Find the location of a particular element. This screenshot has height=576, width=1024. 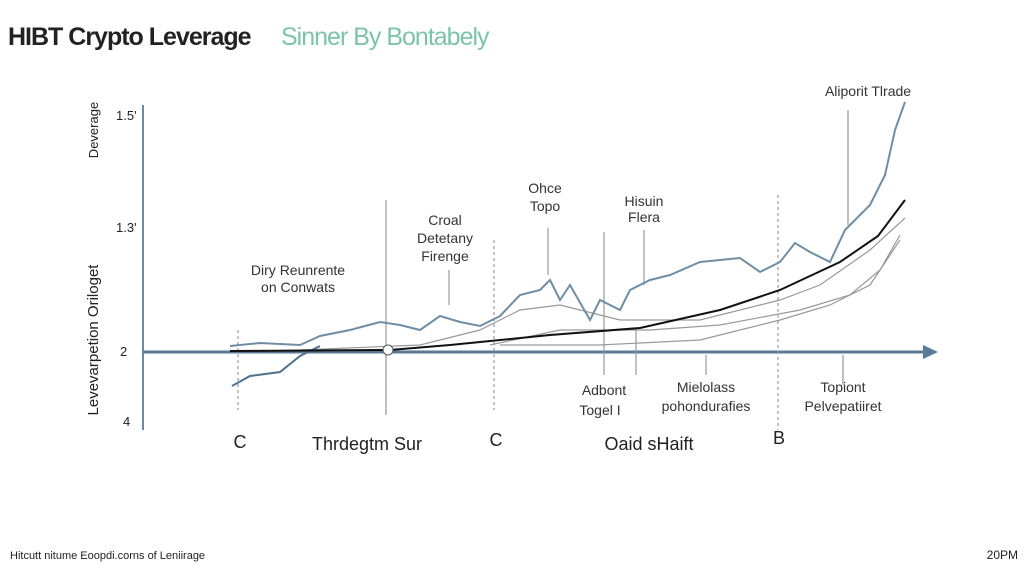

annotation: Diry Reunrente is located at coordinates (298, 270).